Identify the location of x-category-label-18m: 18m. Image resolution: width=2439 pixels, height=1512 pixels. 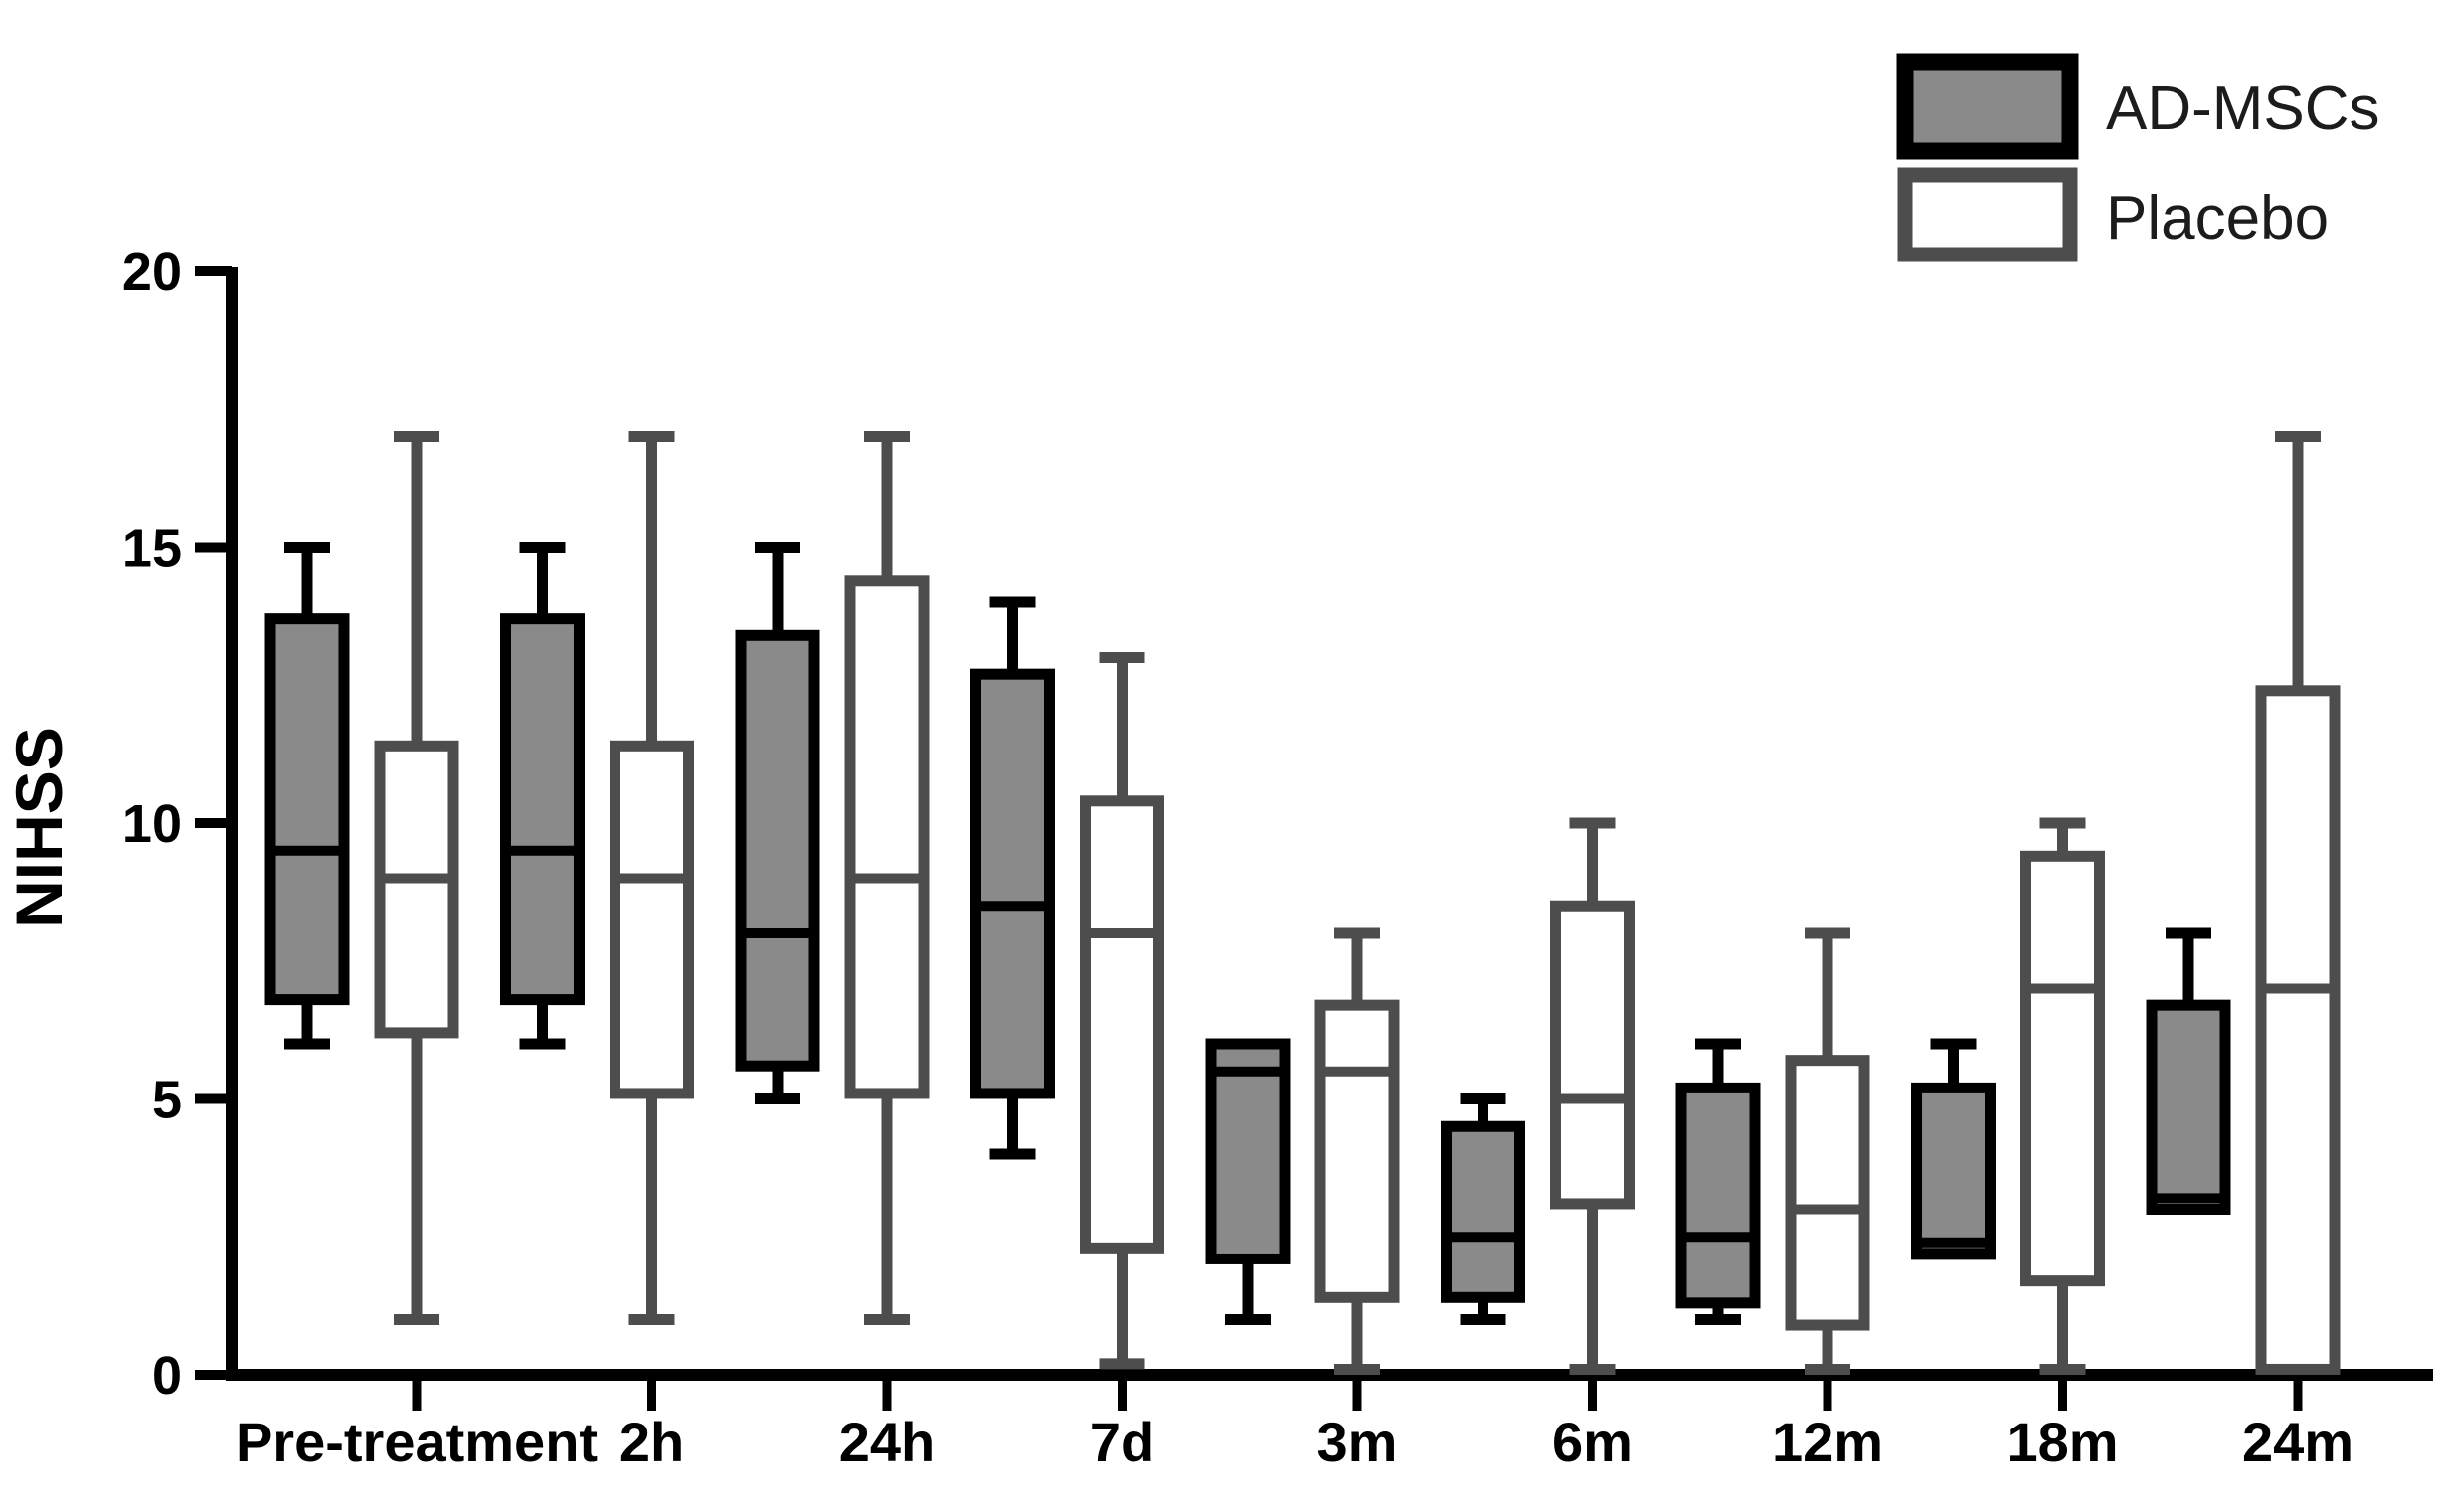
(2062, 1442).